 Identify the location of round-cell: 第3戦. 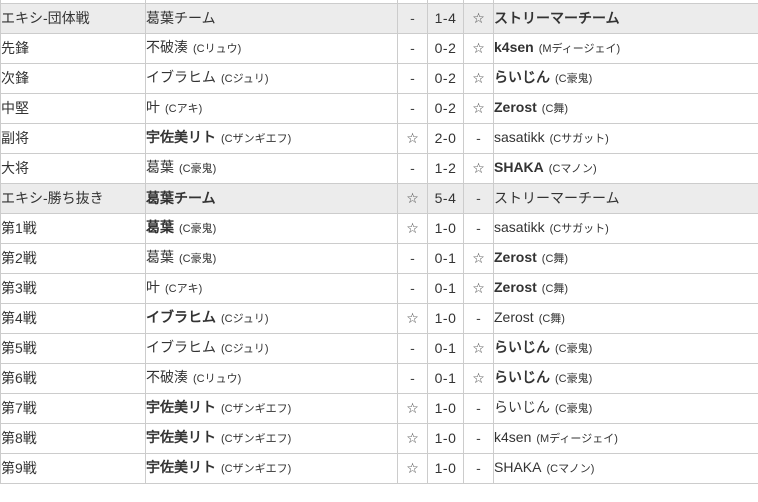
(73, 288).